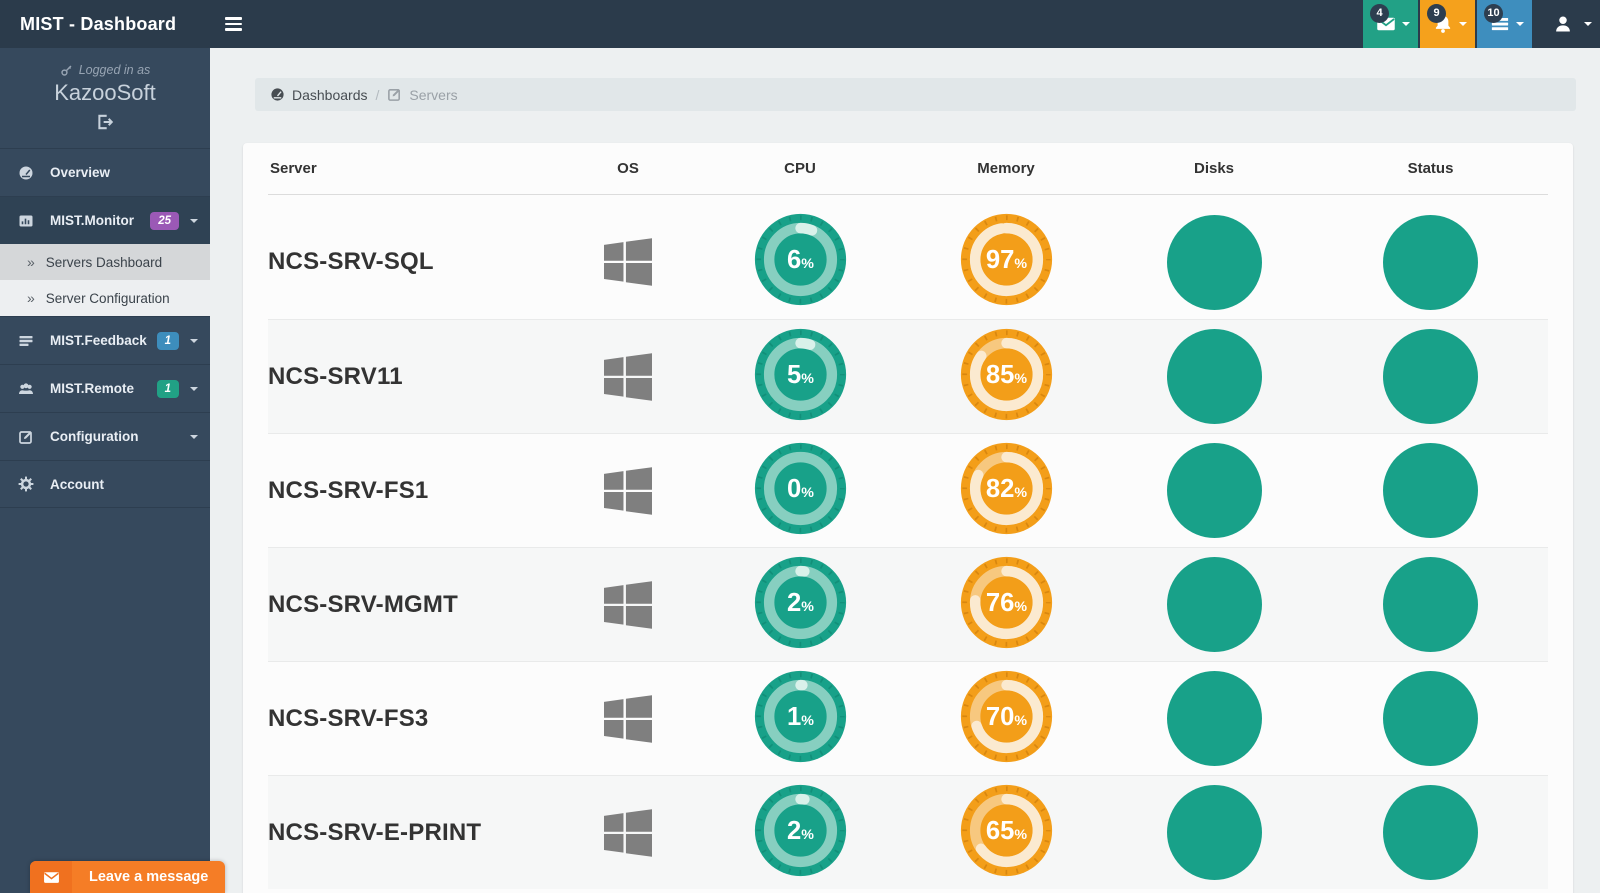  What do you see at coordinates (908, 718) in the screenshot?
I see `table-row: NCS-SRV-FS3 1% 70%` at bounding box center [908, 718].